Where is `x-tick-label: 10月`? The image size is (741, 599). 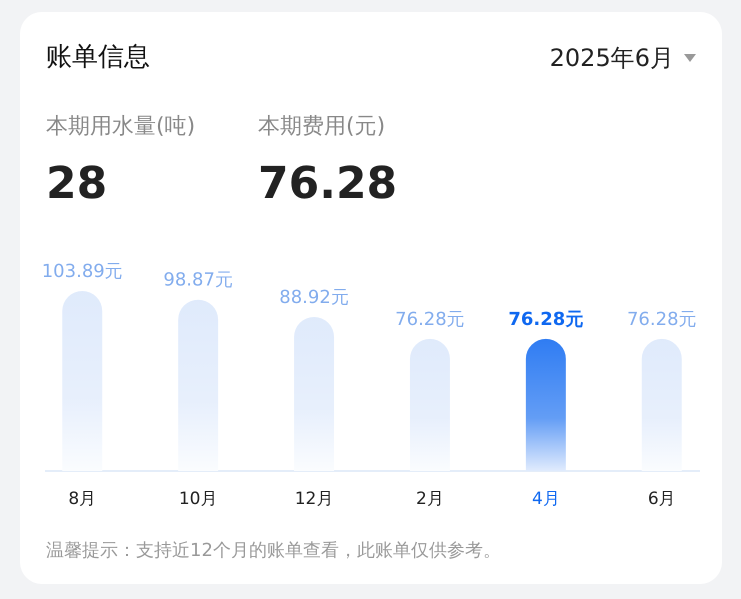
x-tick-label: 10月 is located at coordinates (198, 499).